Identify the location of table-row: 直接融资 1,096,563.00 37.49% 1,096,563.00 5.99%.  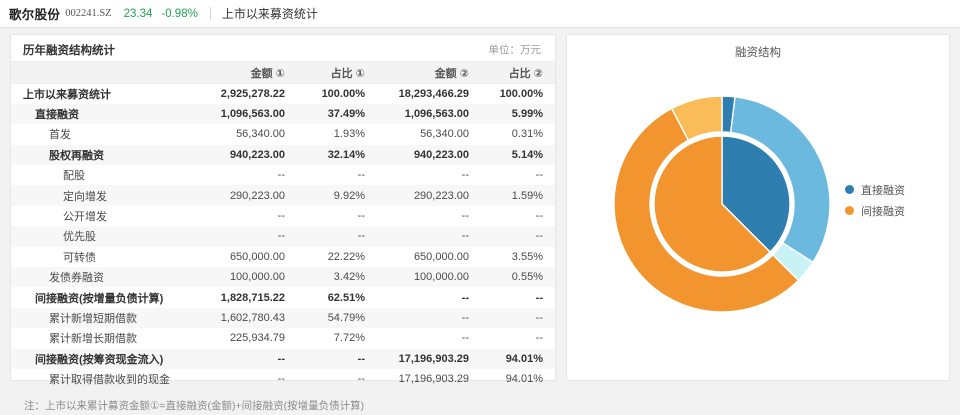
(283, 114).